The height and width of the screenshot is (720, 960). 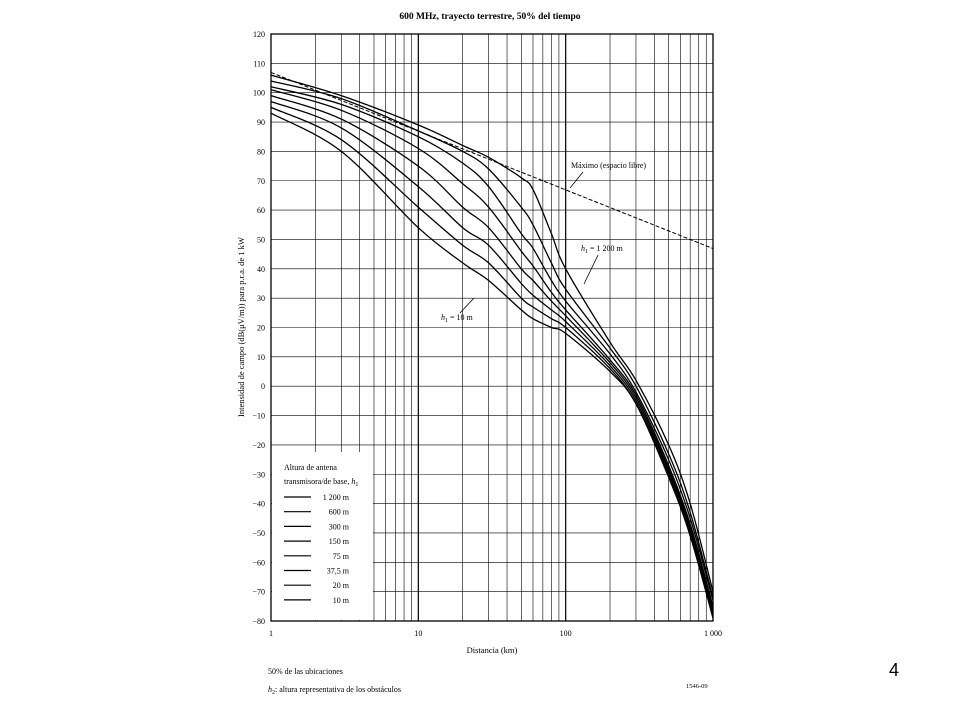 I want to click on annotation-free-space: Máximo (espacio libre), so click(x=607, y=175).